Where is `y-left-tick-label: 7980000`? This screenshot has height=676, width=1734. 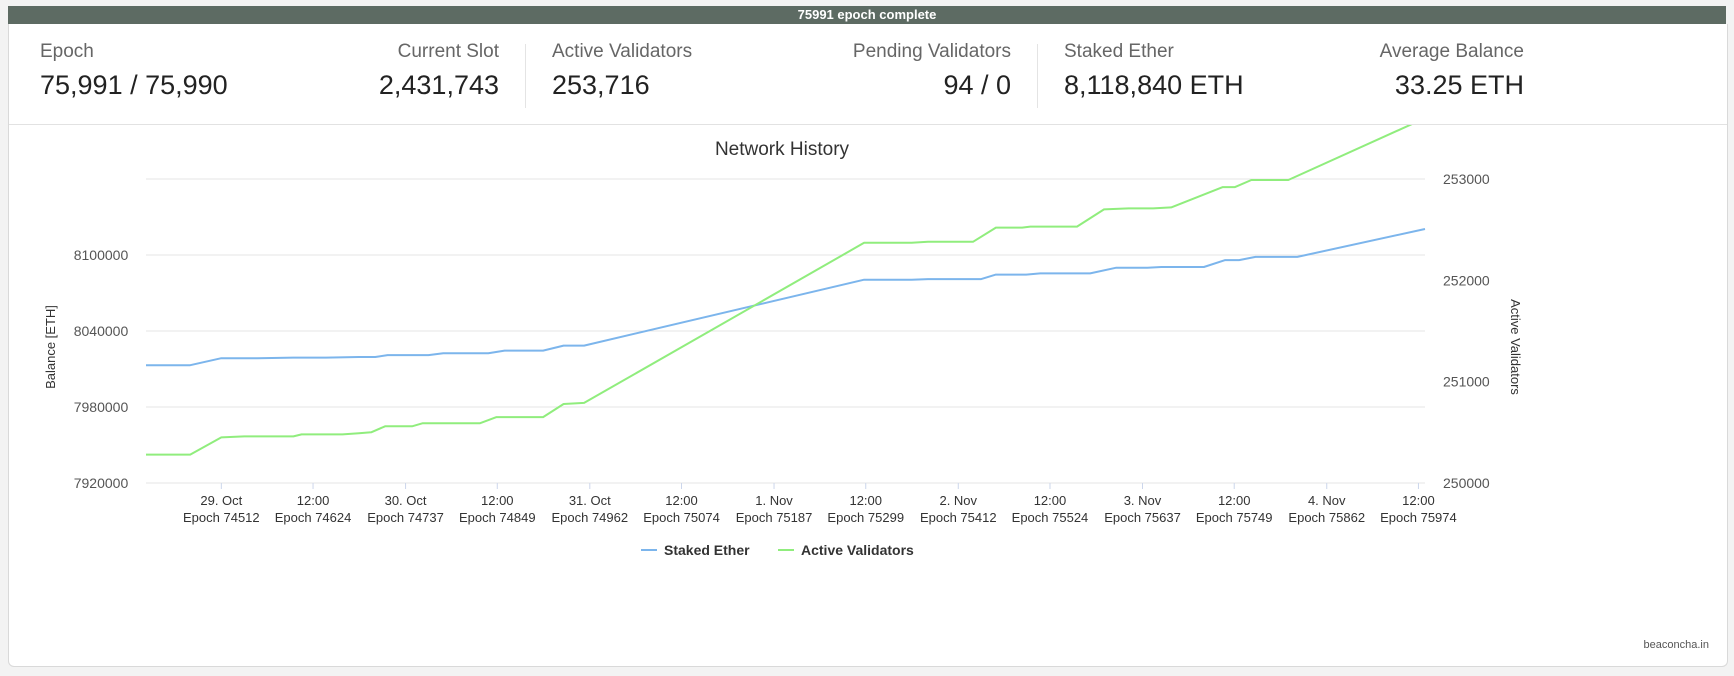
y-left-tick-label: 7980000 is located at coordinates (101, 407).